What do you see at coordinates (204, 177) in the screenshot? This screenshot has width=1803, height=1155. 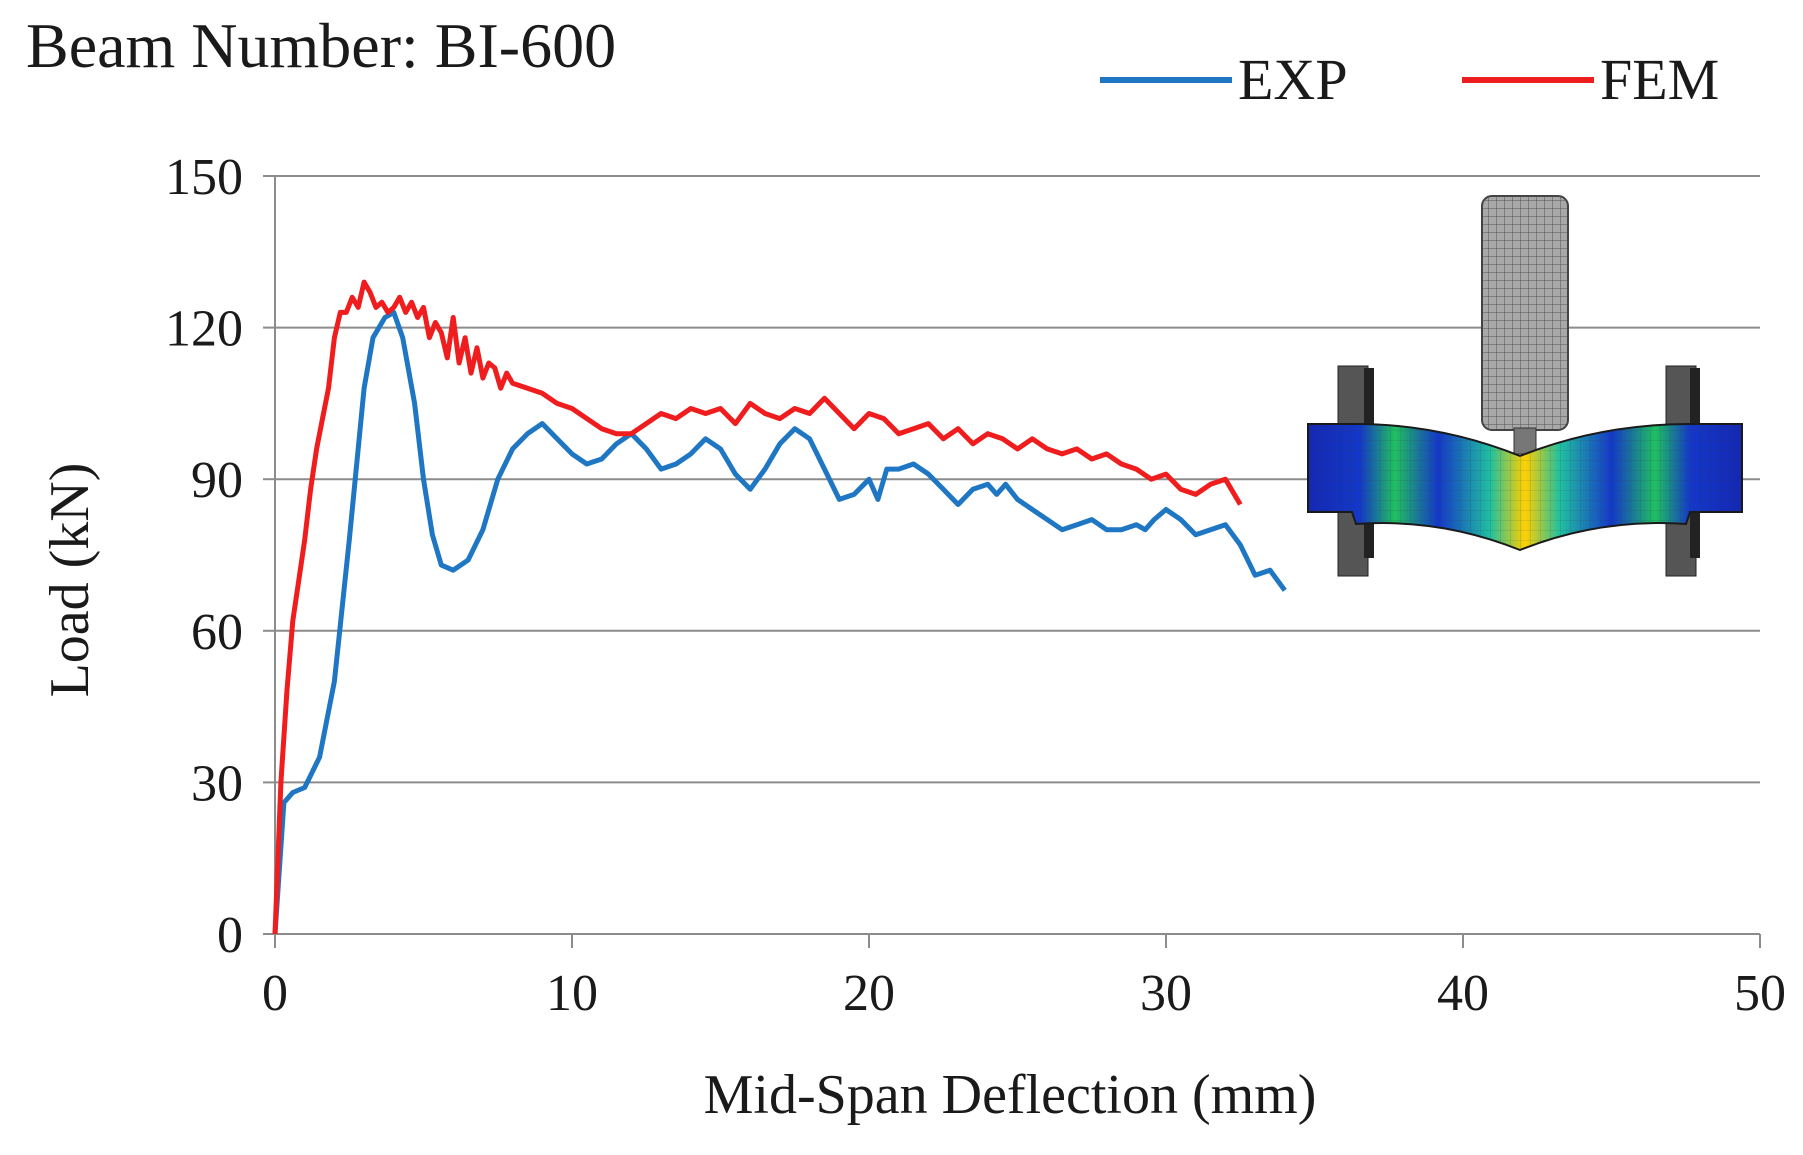 I see `y-tick-label: 150` at bounding box center [204, 177].